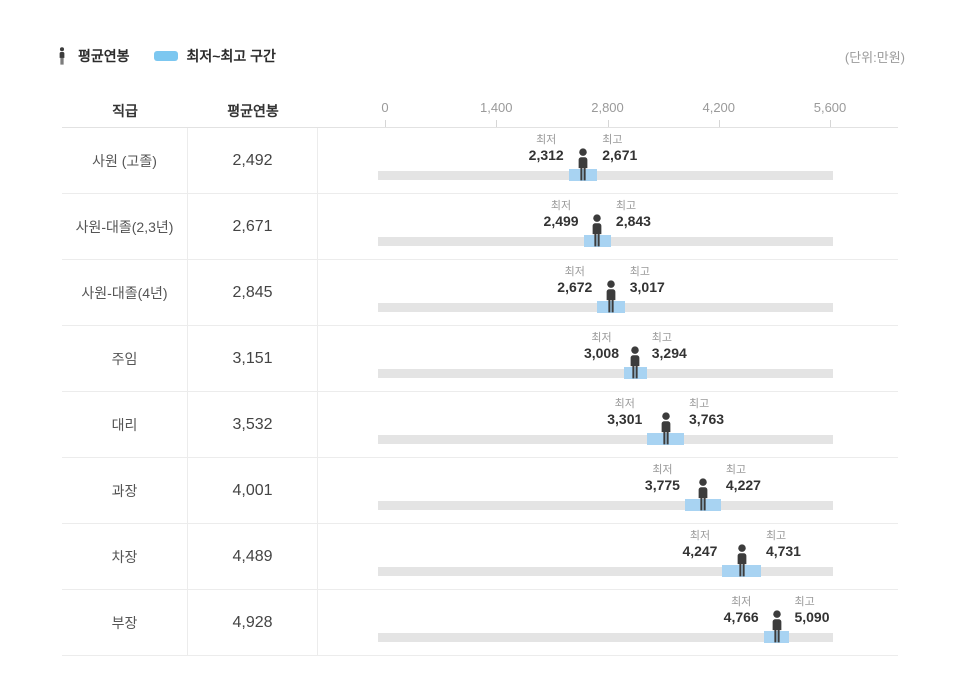 This screenshot has width=955, height=698. Describe the element at coordinates (608, 556) in the screenshot. I see `range-chart-cell: 최저 4,247 최고 4,731` at that location.